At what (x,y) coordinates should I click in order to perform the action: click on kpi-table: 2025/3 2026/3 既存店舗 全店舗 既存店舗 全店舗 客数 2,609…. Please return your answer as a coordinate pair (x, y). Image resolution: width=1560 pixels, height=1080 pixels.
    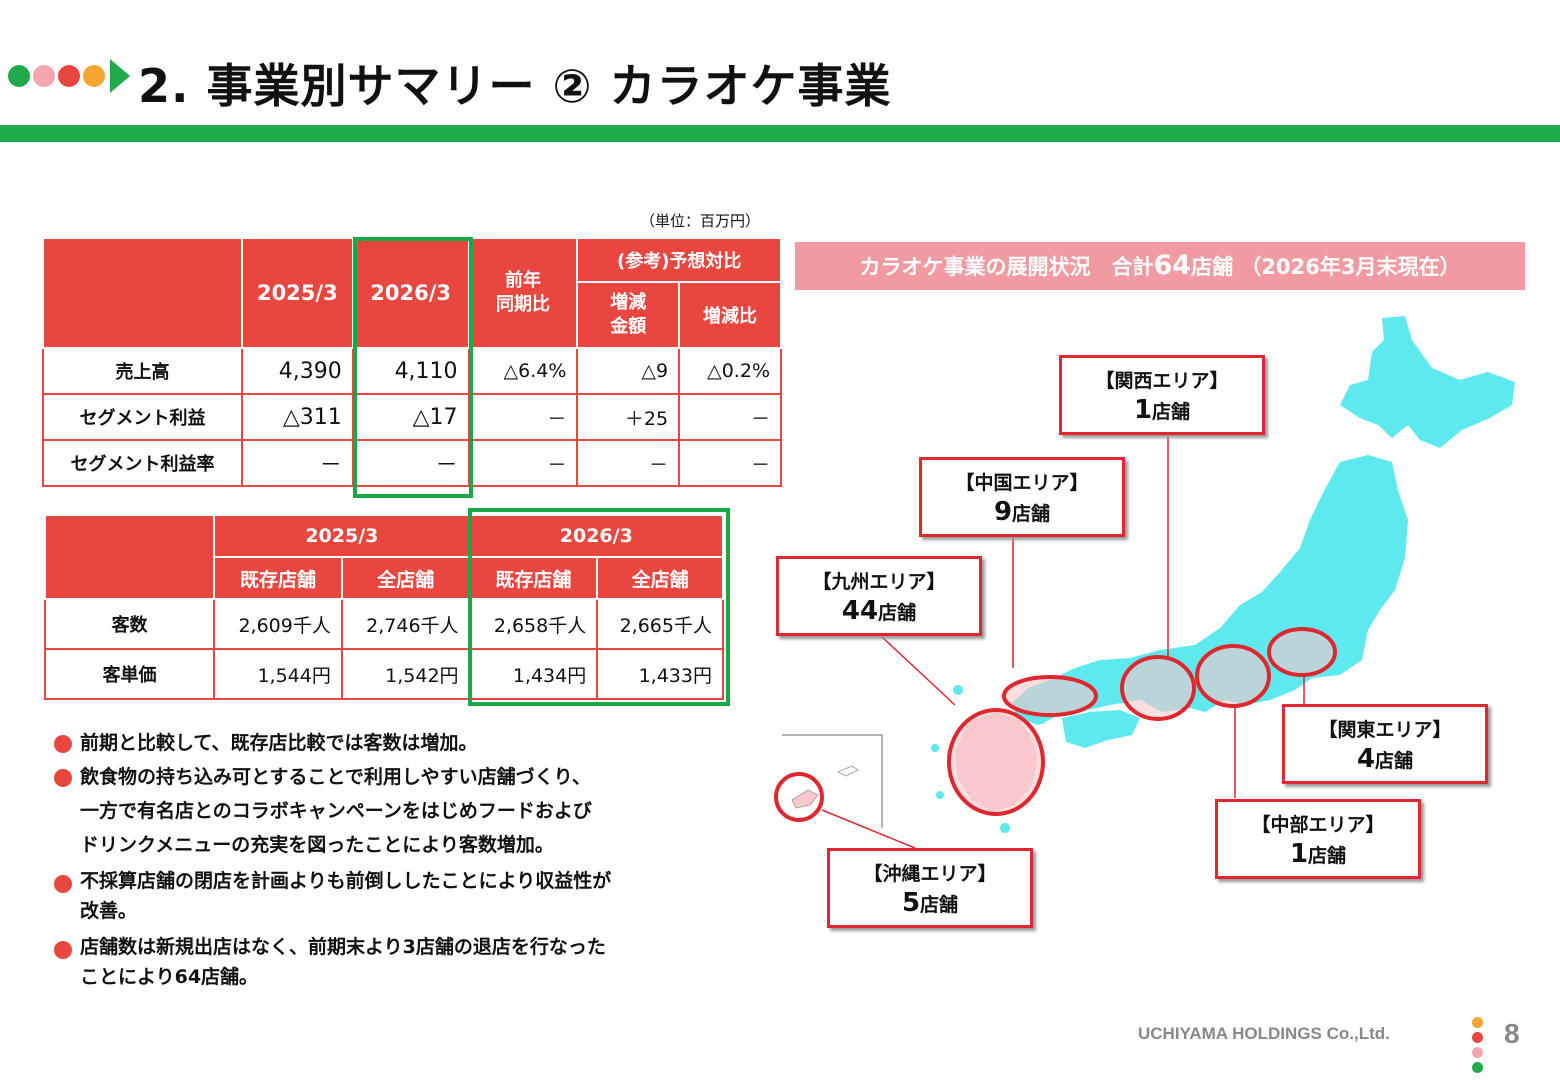
    Looking at the image, I should click on (384, 607).